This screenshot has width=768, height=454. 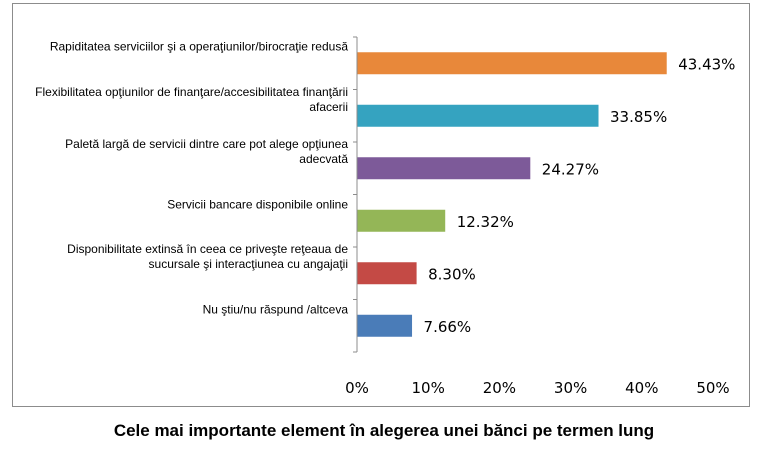 What do you see at coordinates (570, 388) in the screenshot?
I see `x-tick-label: 30%` at bounding box center [570, 388].